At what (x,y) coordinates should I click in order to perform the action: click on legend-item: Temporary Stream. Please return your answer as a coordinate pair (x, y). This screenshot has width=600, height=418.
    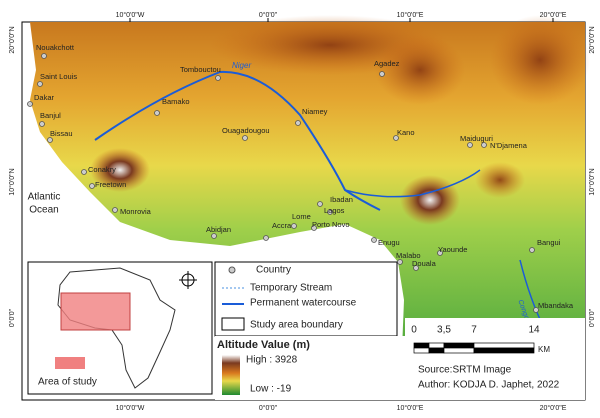
    Looking at the image, I should click on (291, 288).